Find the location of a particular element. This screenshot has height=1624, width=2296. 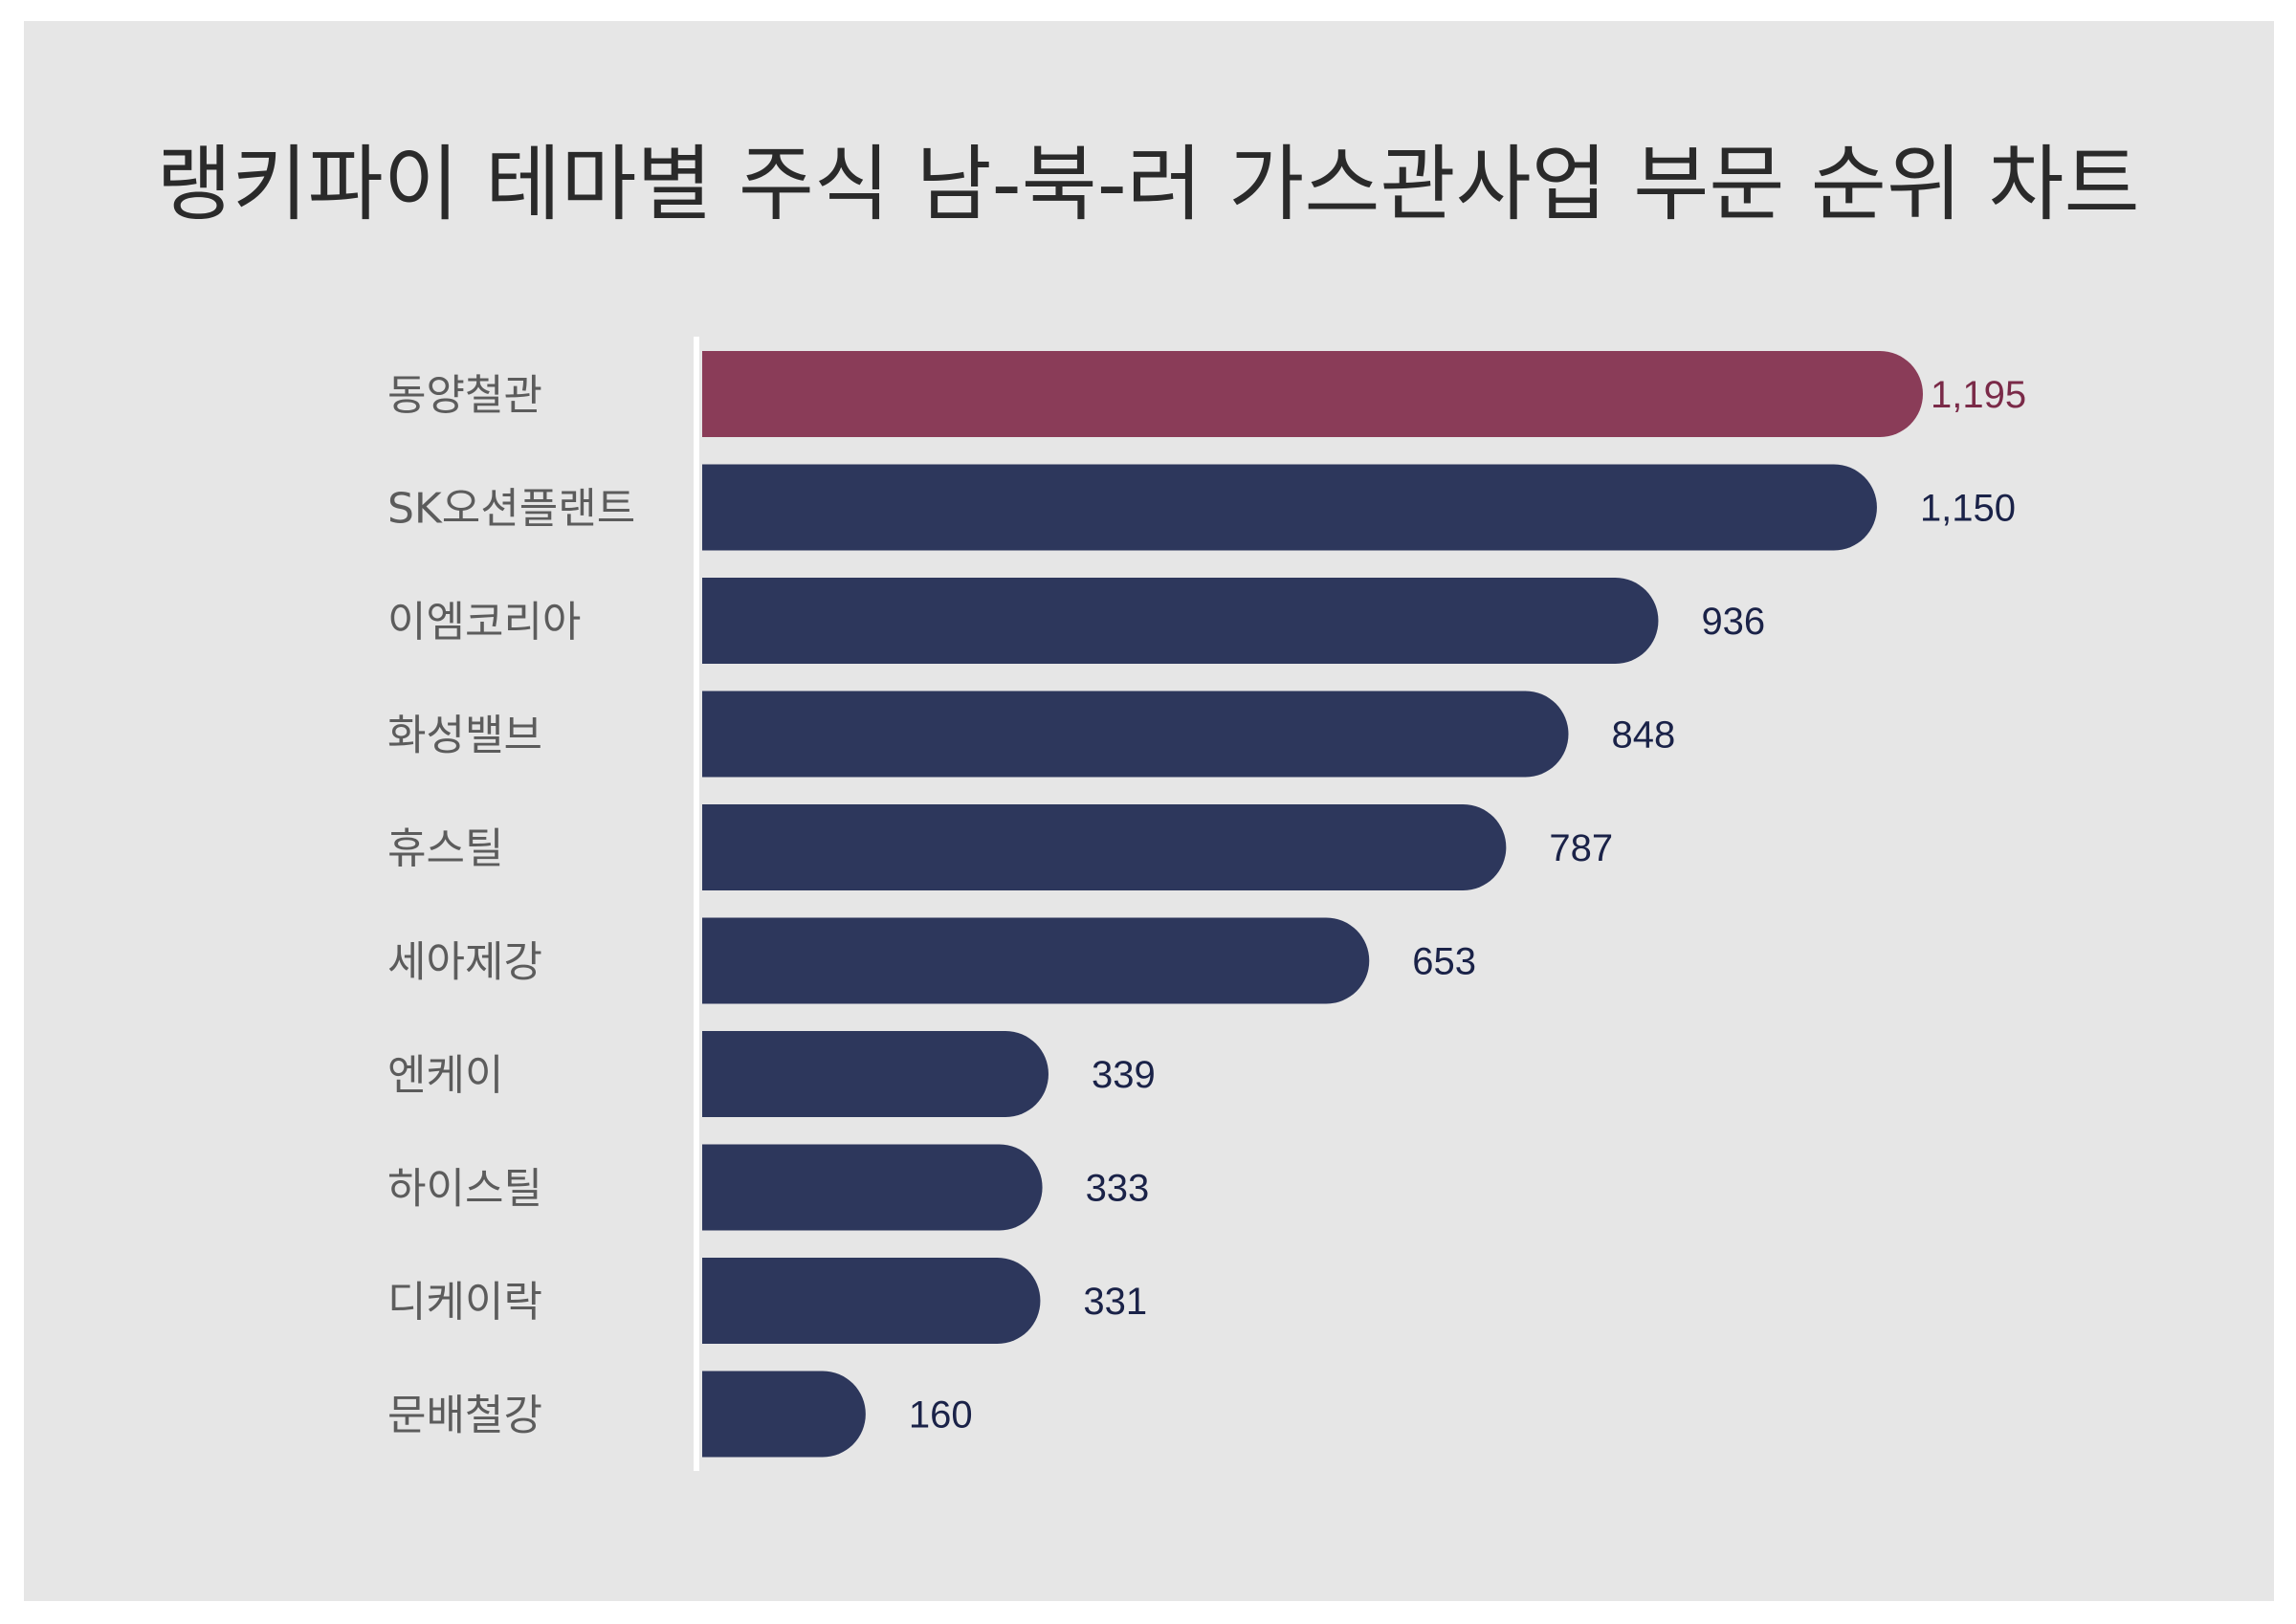

category-label-3: 이엠코리아 is located at coordinates (484, 622).